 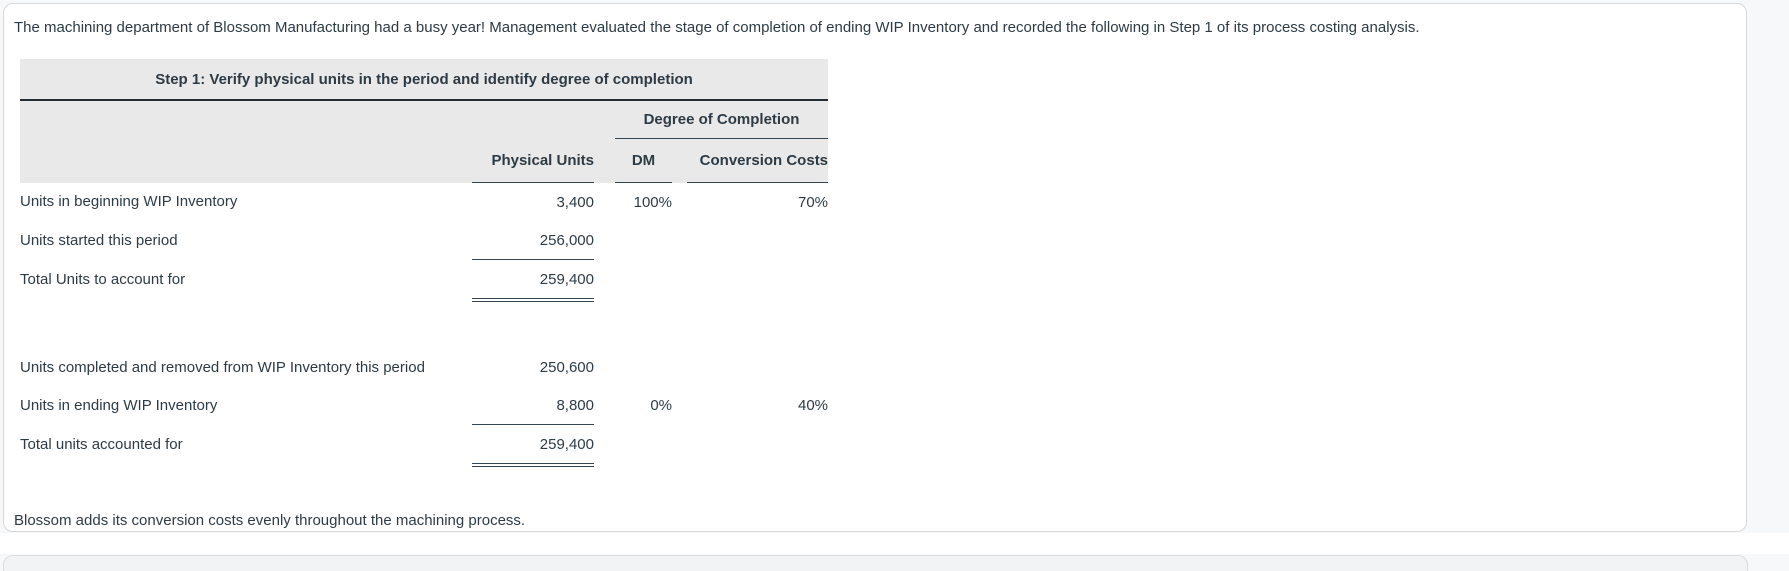 What do you see at coordinates (533, 405) in the screenshot?
I see `physical-units-value: 8,800` at bounding box center [533, 405].